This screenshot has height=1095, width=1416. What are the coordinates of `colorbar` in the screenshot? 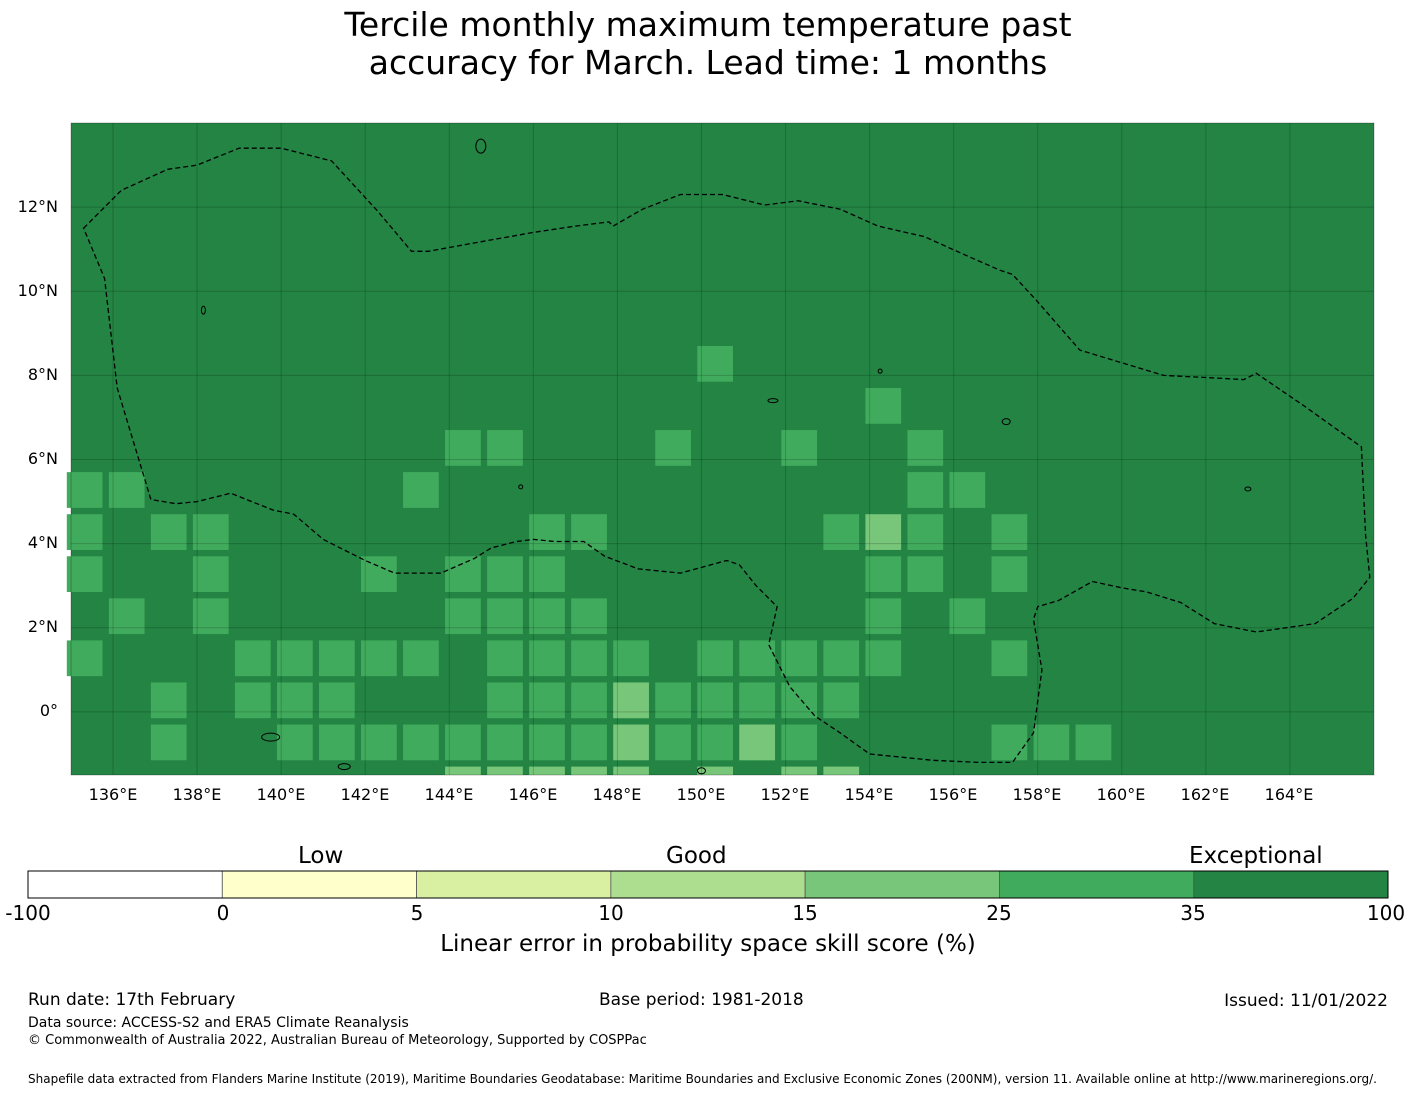 It's located at (708, 884).